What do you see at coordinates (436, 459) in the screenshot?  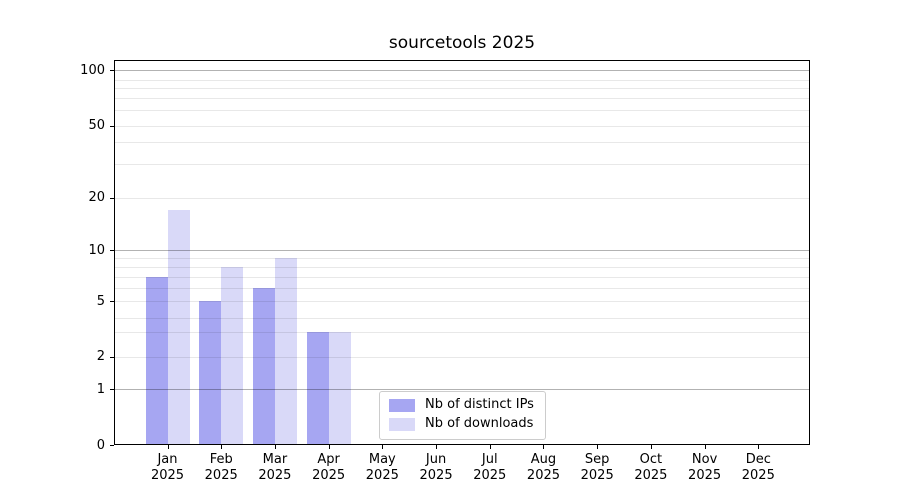 I see `month-label: Jun` at bounding box center [436, 459].